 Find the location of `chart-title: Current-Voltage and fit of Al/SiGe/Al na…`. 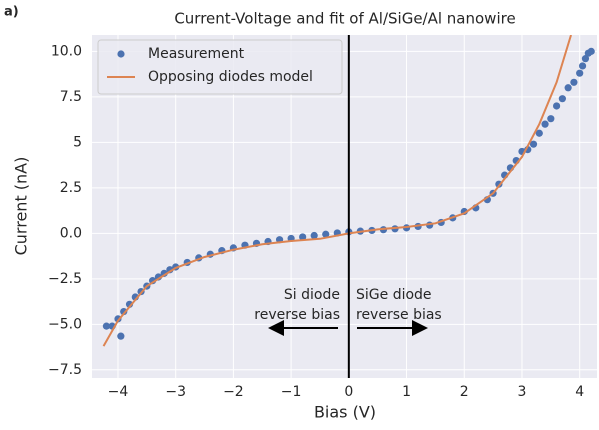

chart-title: Current-Voltage and fit of Al/SiGe/Al na… is located at coordinates (344, 19).